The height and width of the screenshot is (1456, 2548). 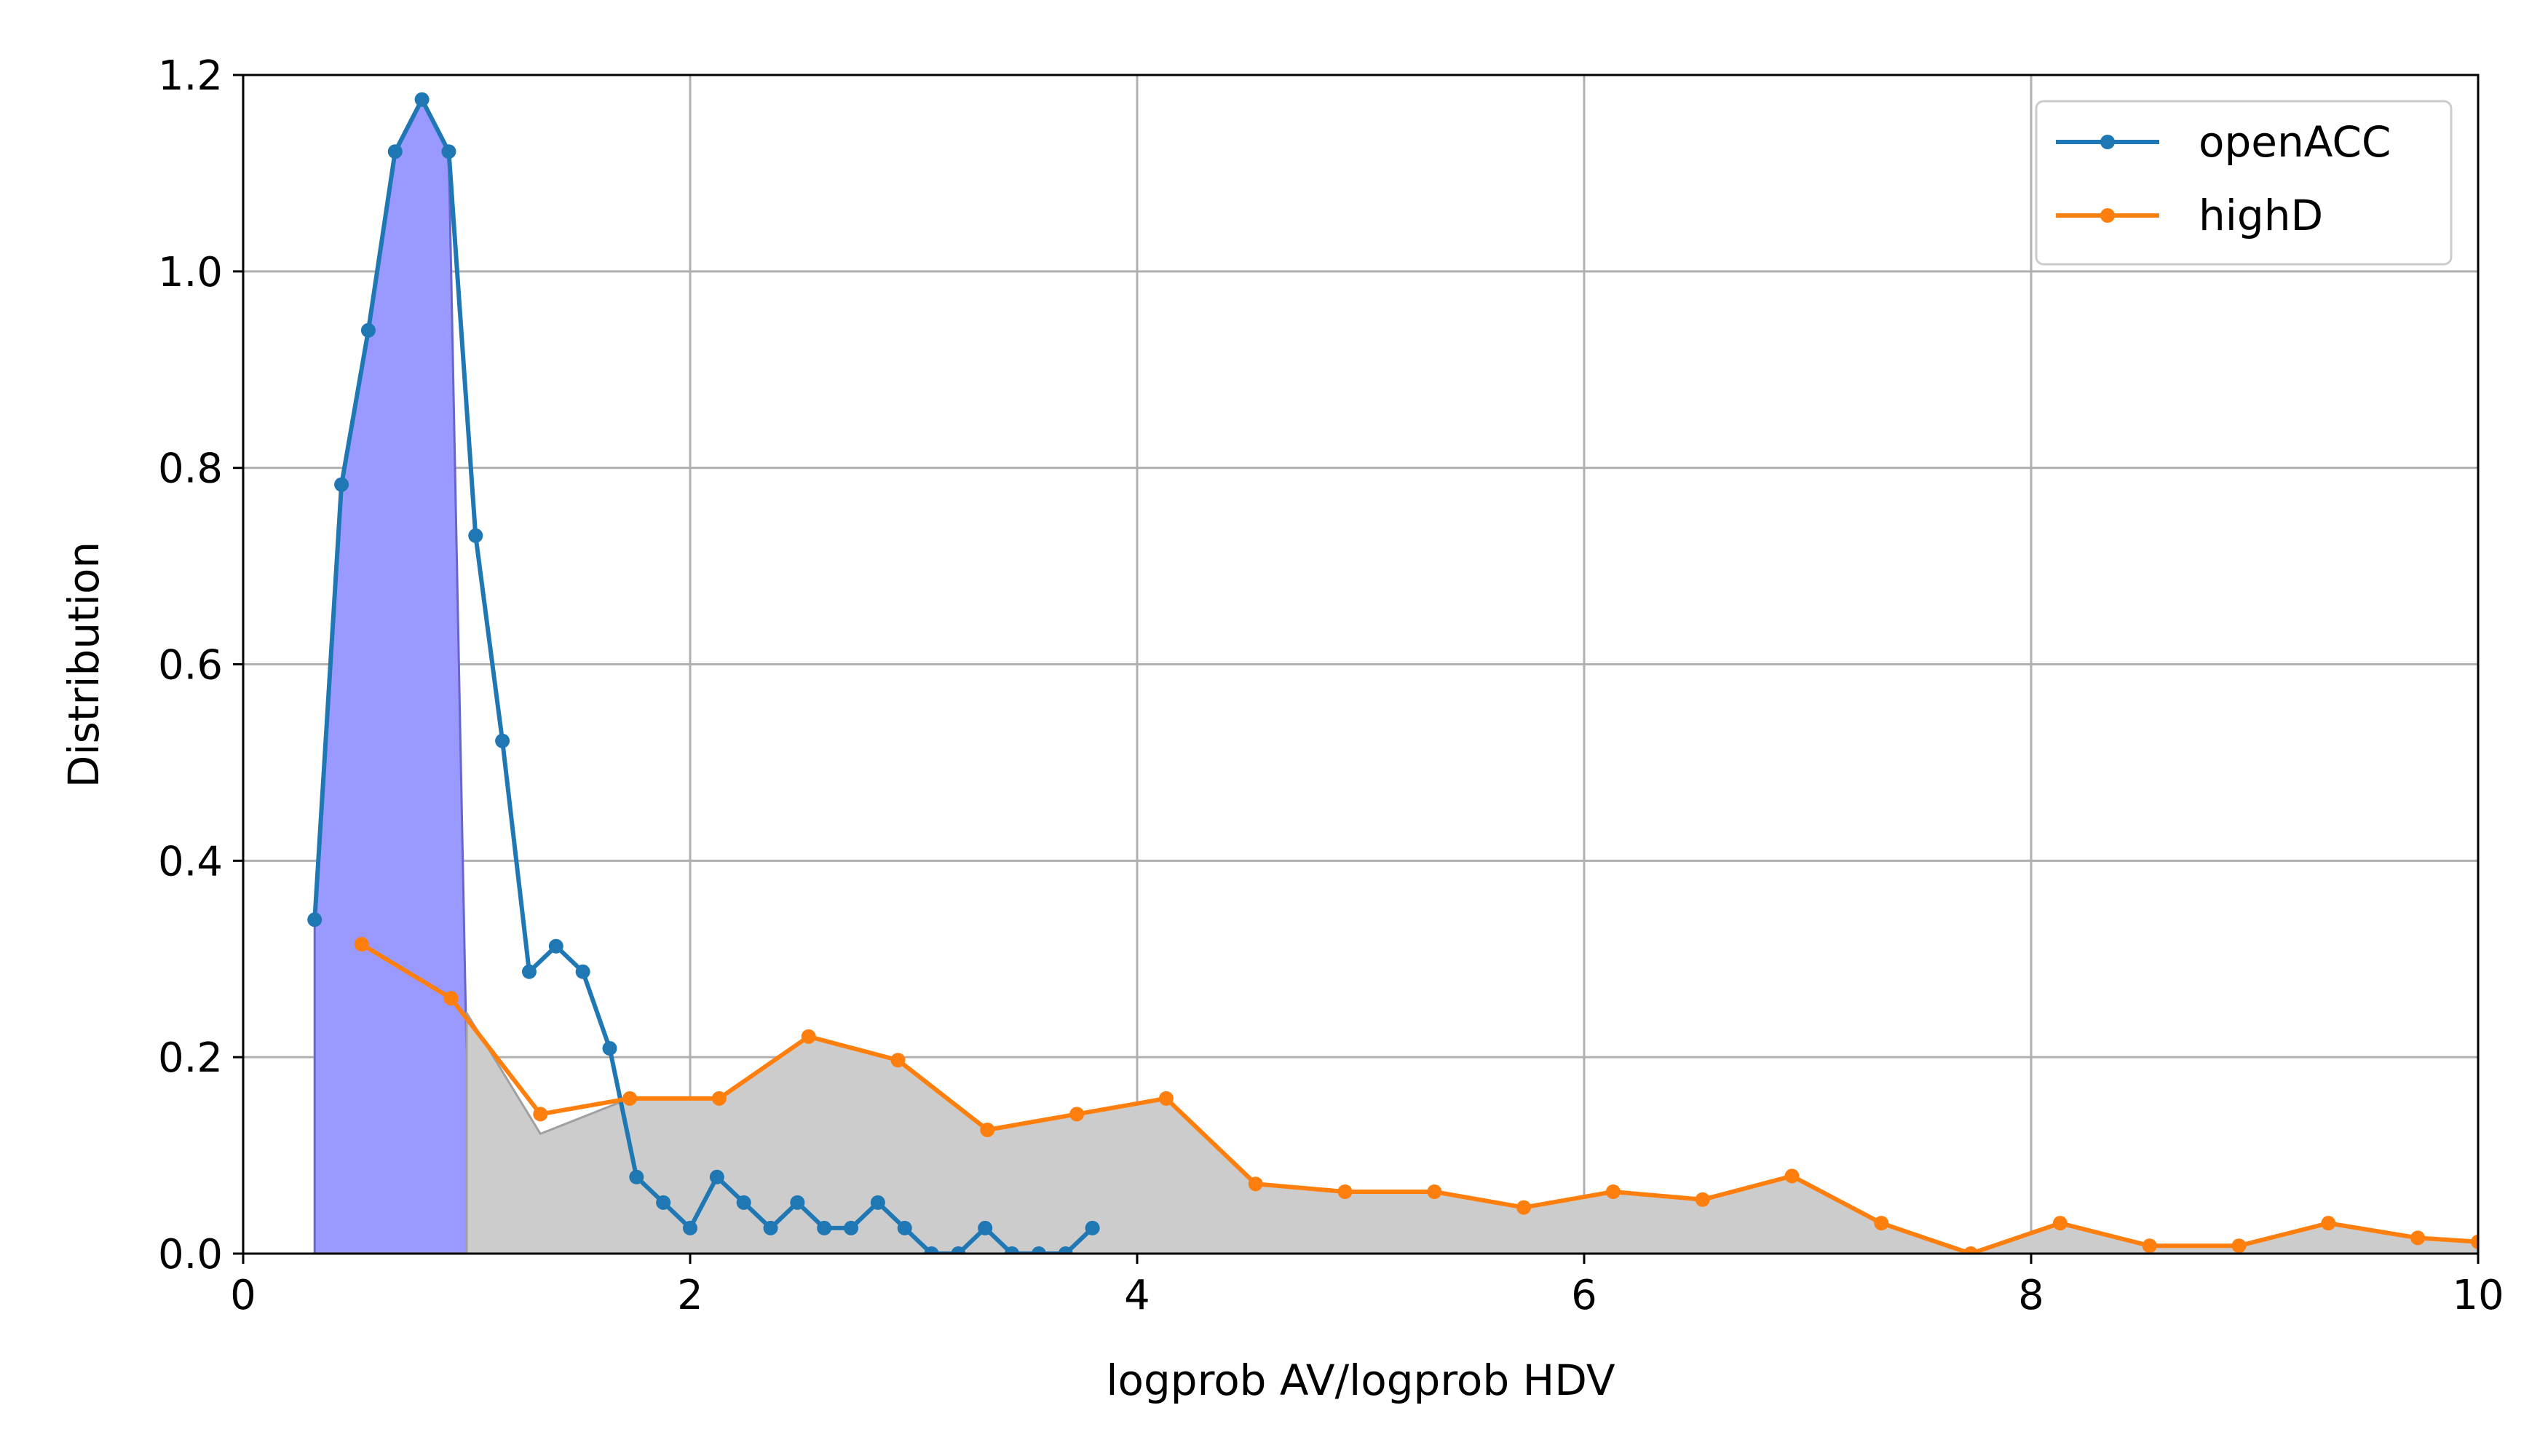 I want to click on y-tick-label: 0.0, so click(x=190, y=1254).